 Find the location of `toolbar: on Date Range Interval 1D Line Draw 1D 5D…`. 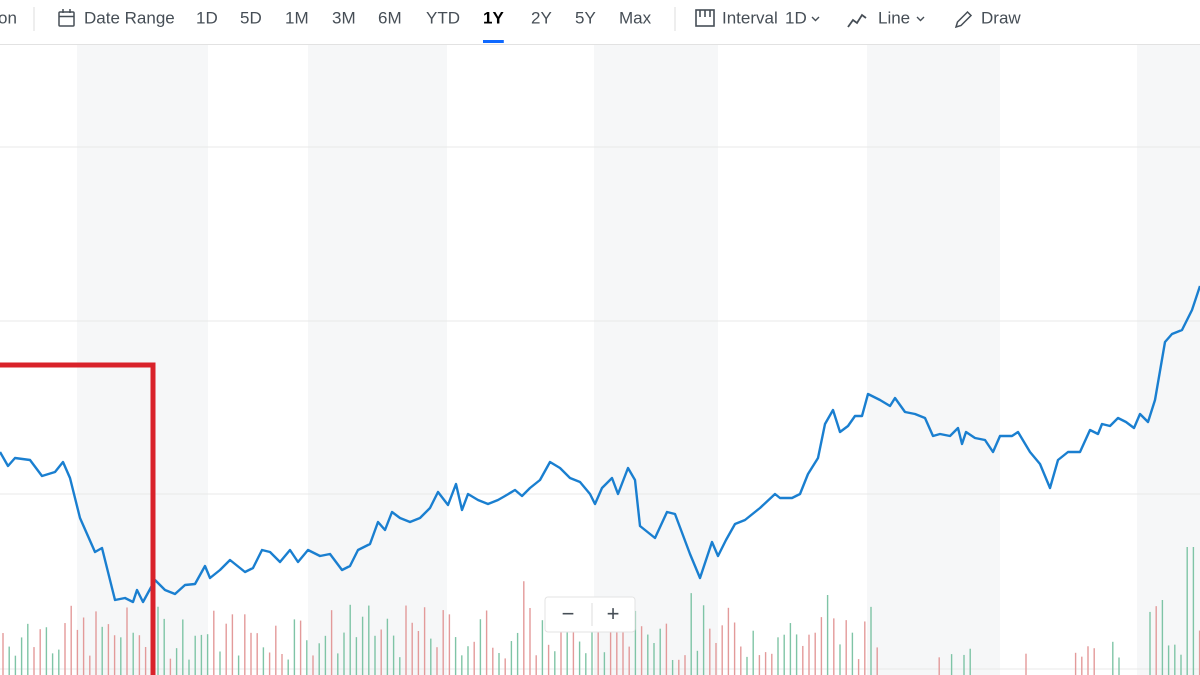

toolbar: on Date Range Interval 1D Line Draw 1D 5D… is located at coordinates (600, 22).